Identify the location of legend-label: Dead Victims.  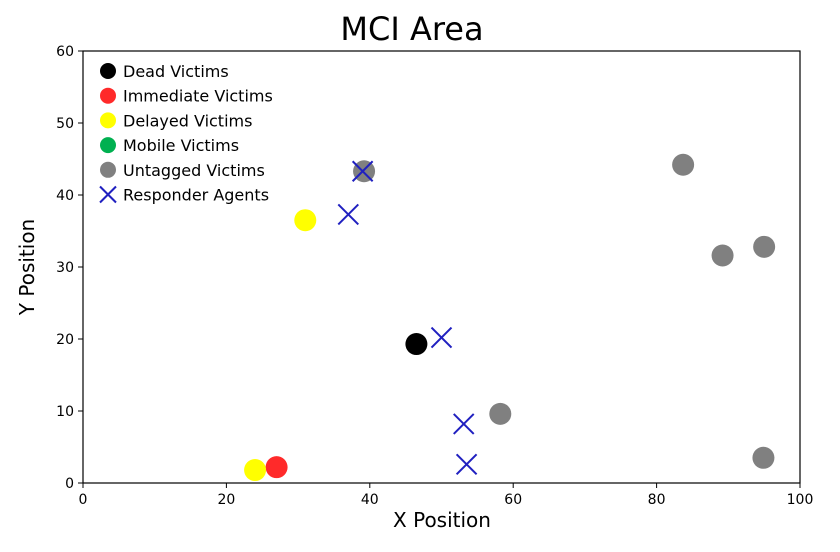
(176, 71).